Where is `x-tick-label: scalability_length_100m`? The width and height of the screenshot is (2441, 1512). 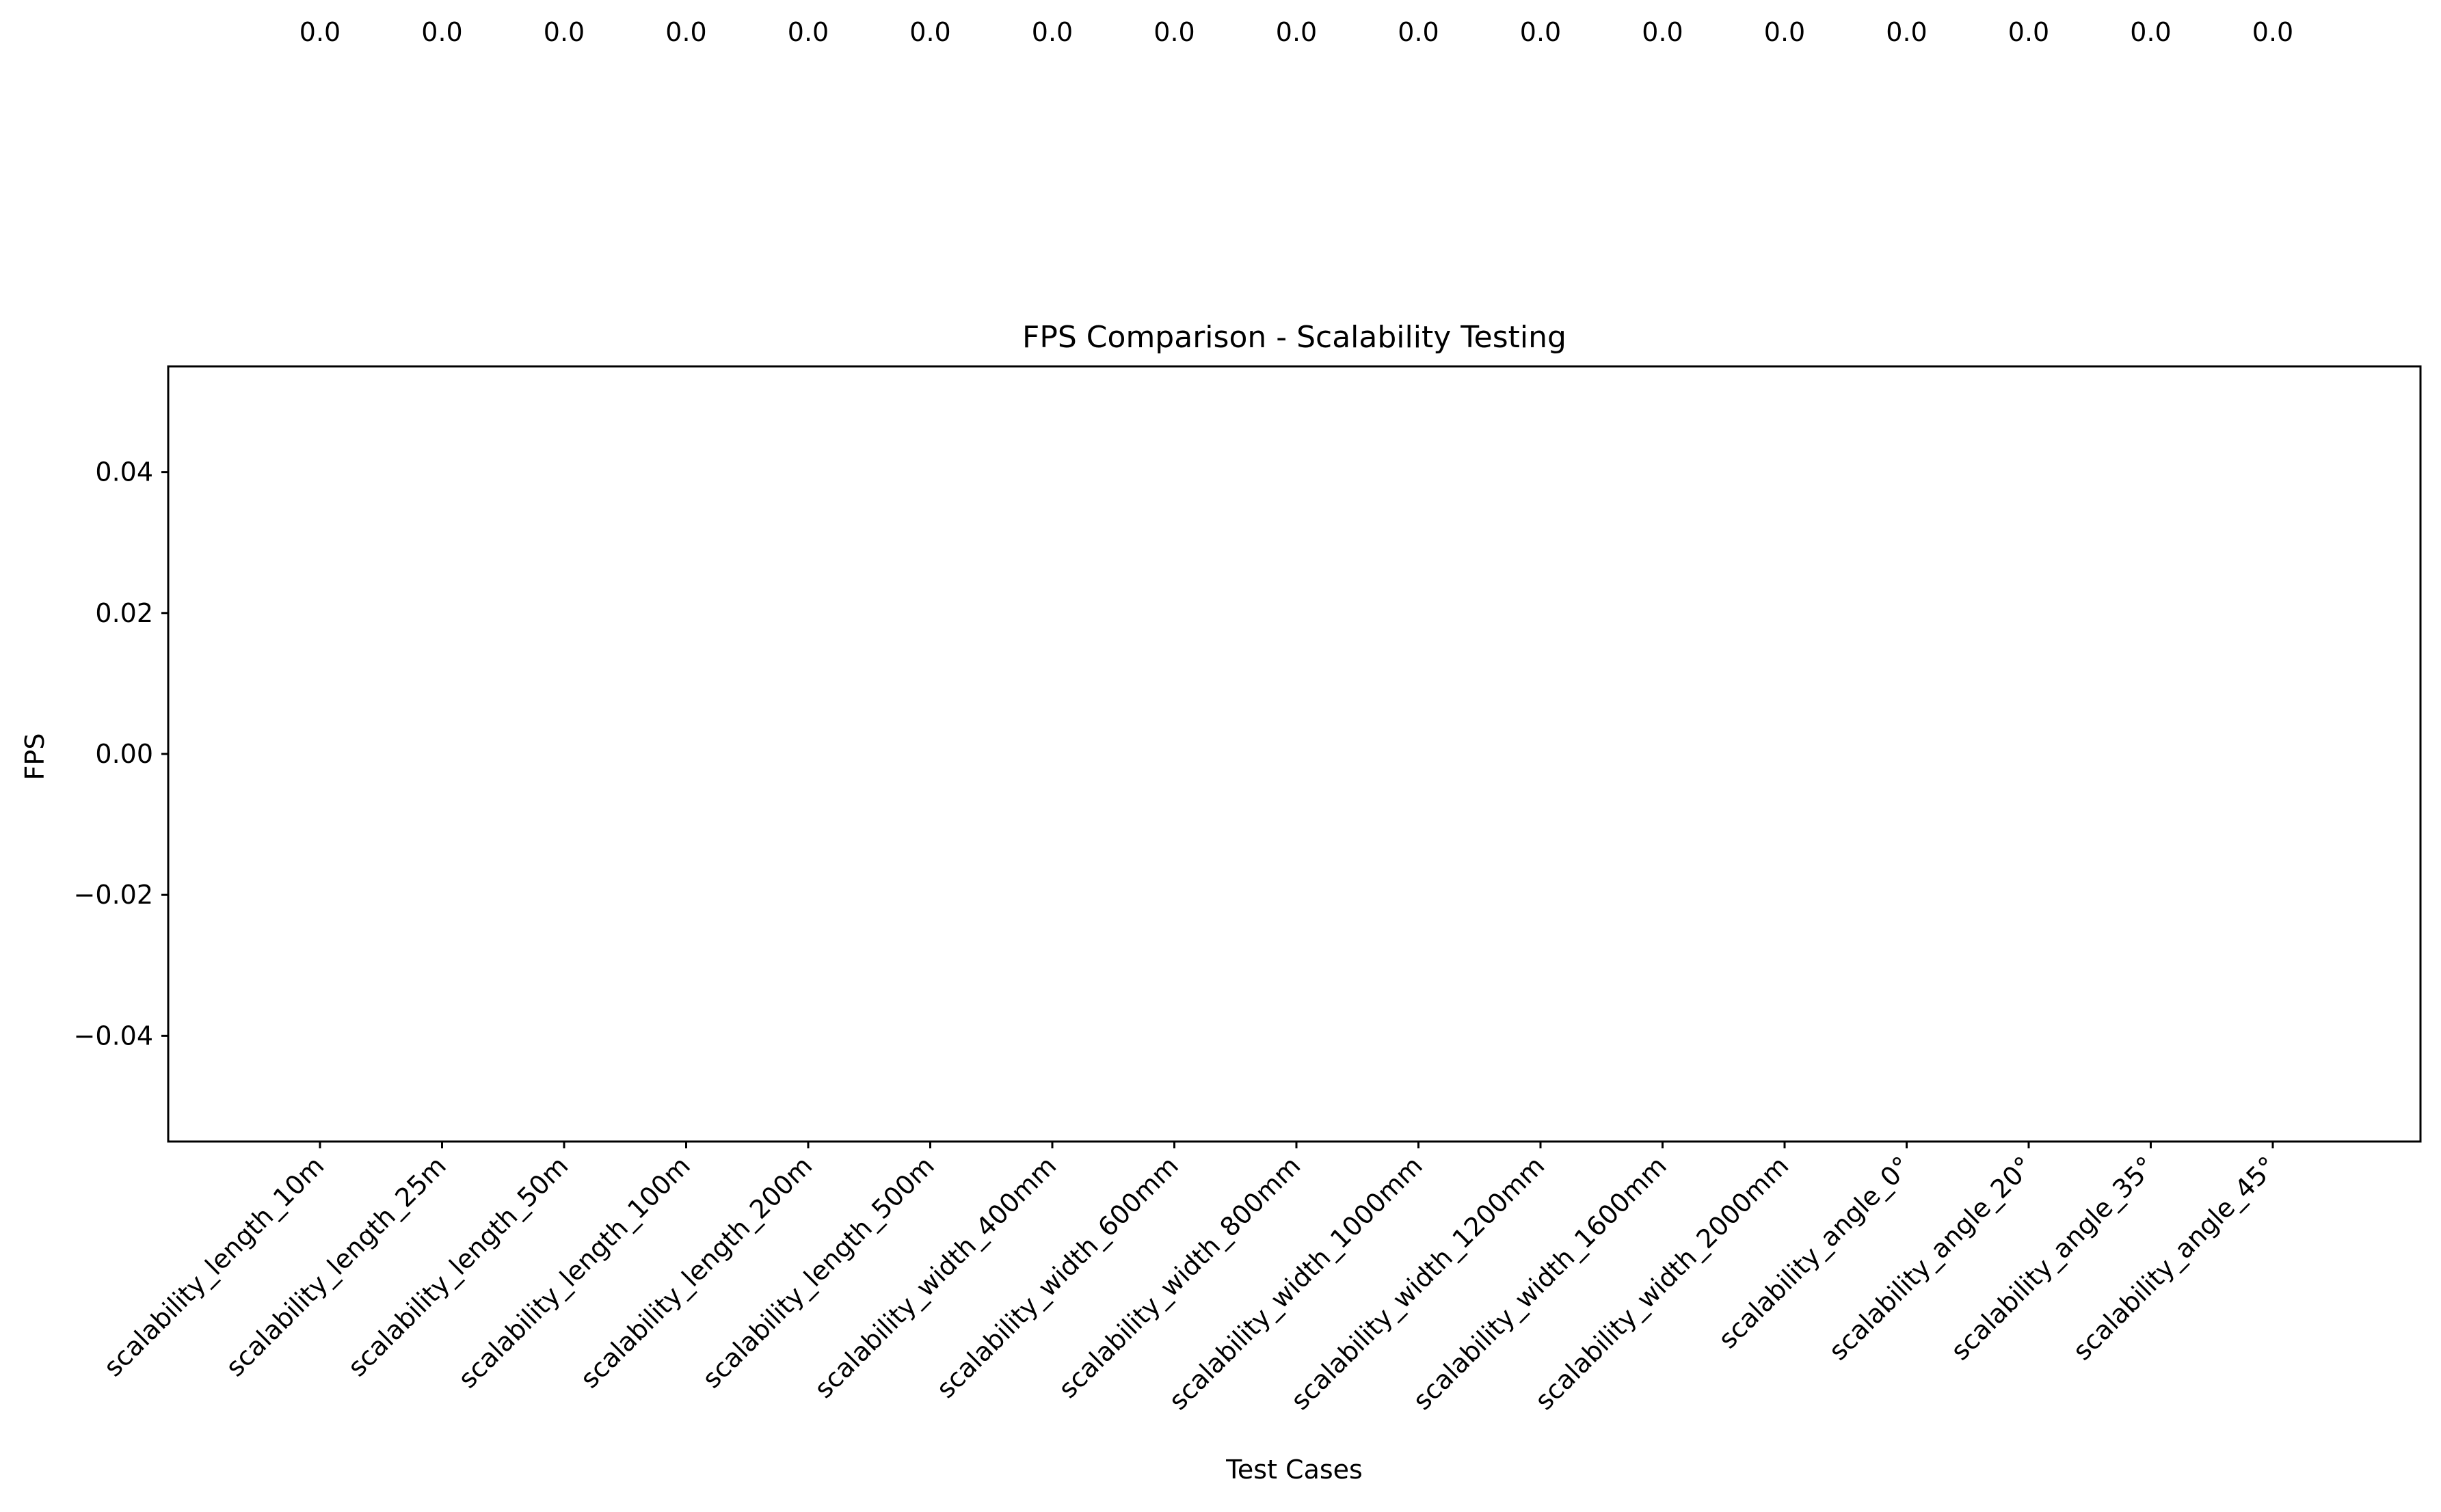 x-tick-label: scalability_length_100m is located at coordinates (574, 1272).